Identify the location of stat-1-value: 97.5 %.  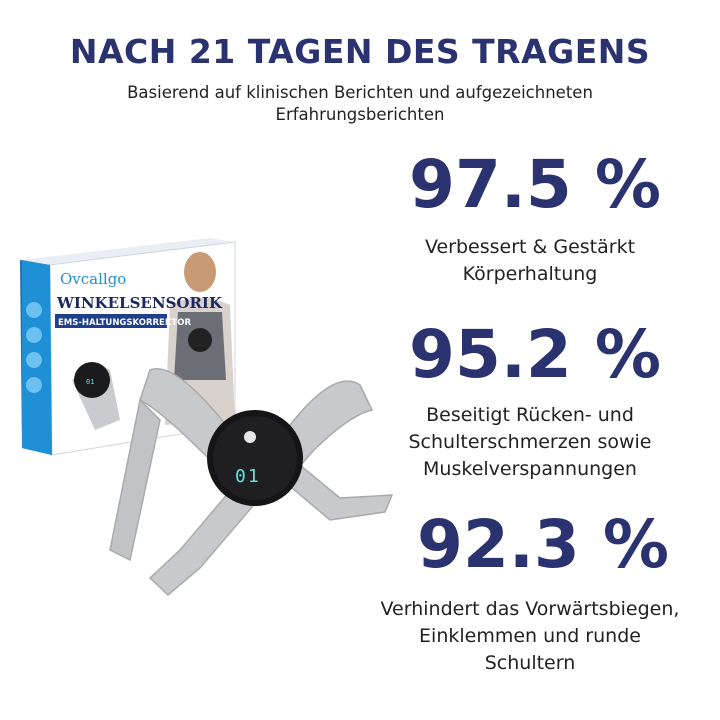
(535, 184).